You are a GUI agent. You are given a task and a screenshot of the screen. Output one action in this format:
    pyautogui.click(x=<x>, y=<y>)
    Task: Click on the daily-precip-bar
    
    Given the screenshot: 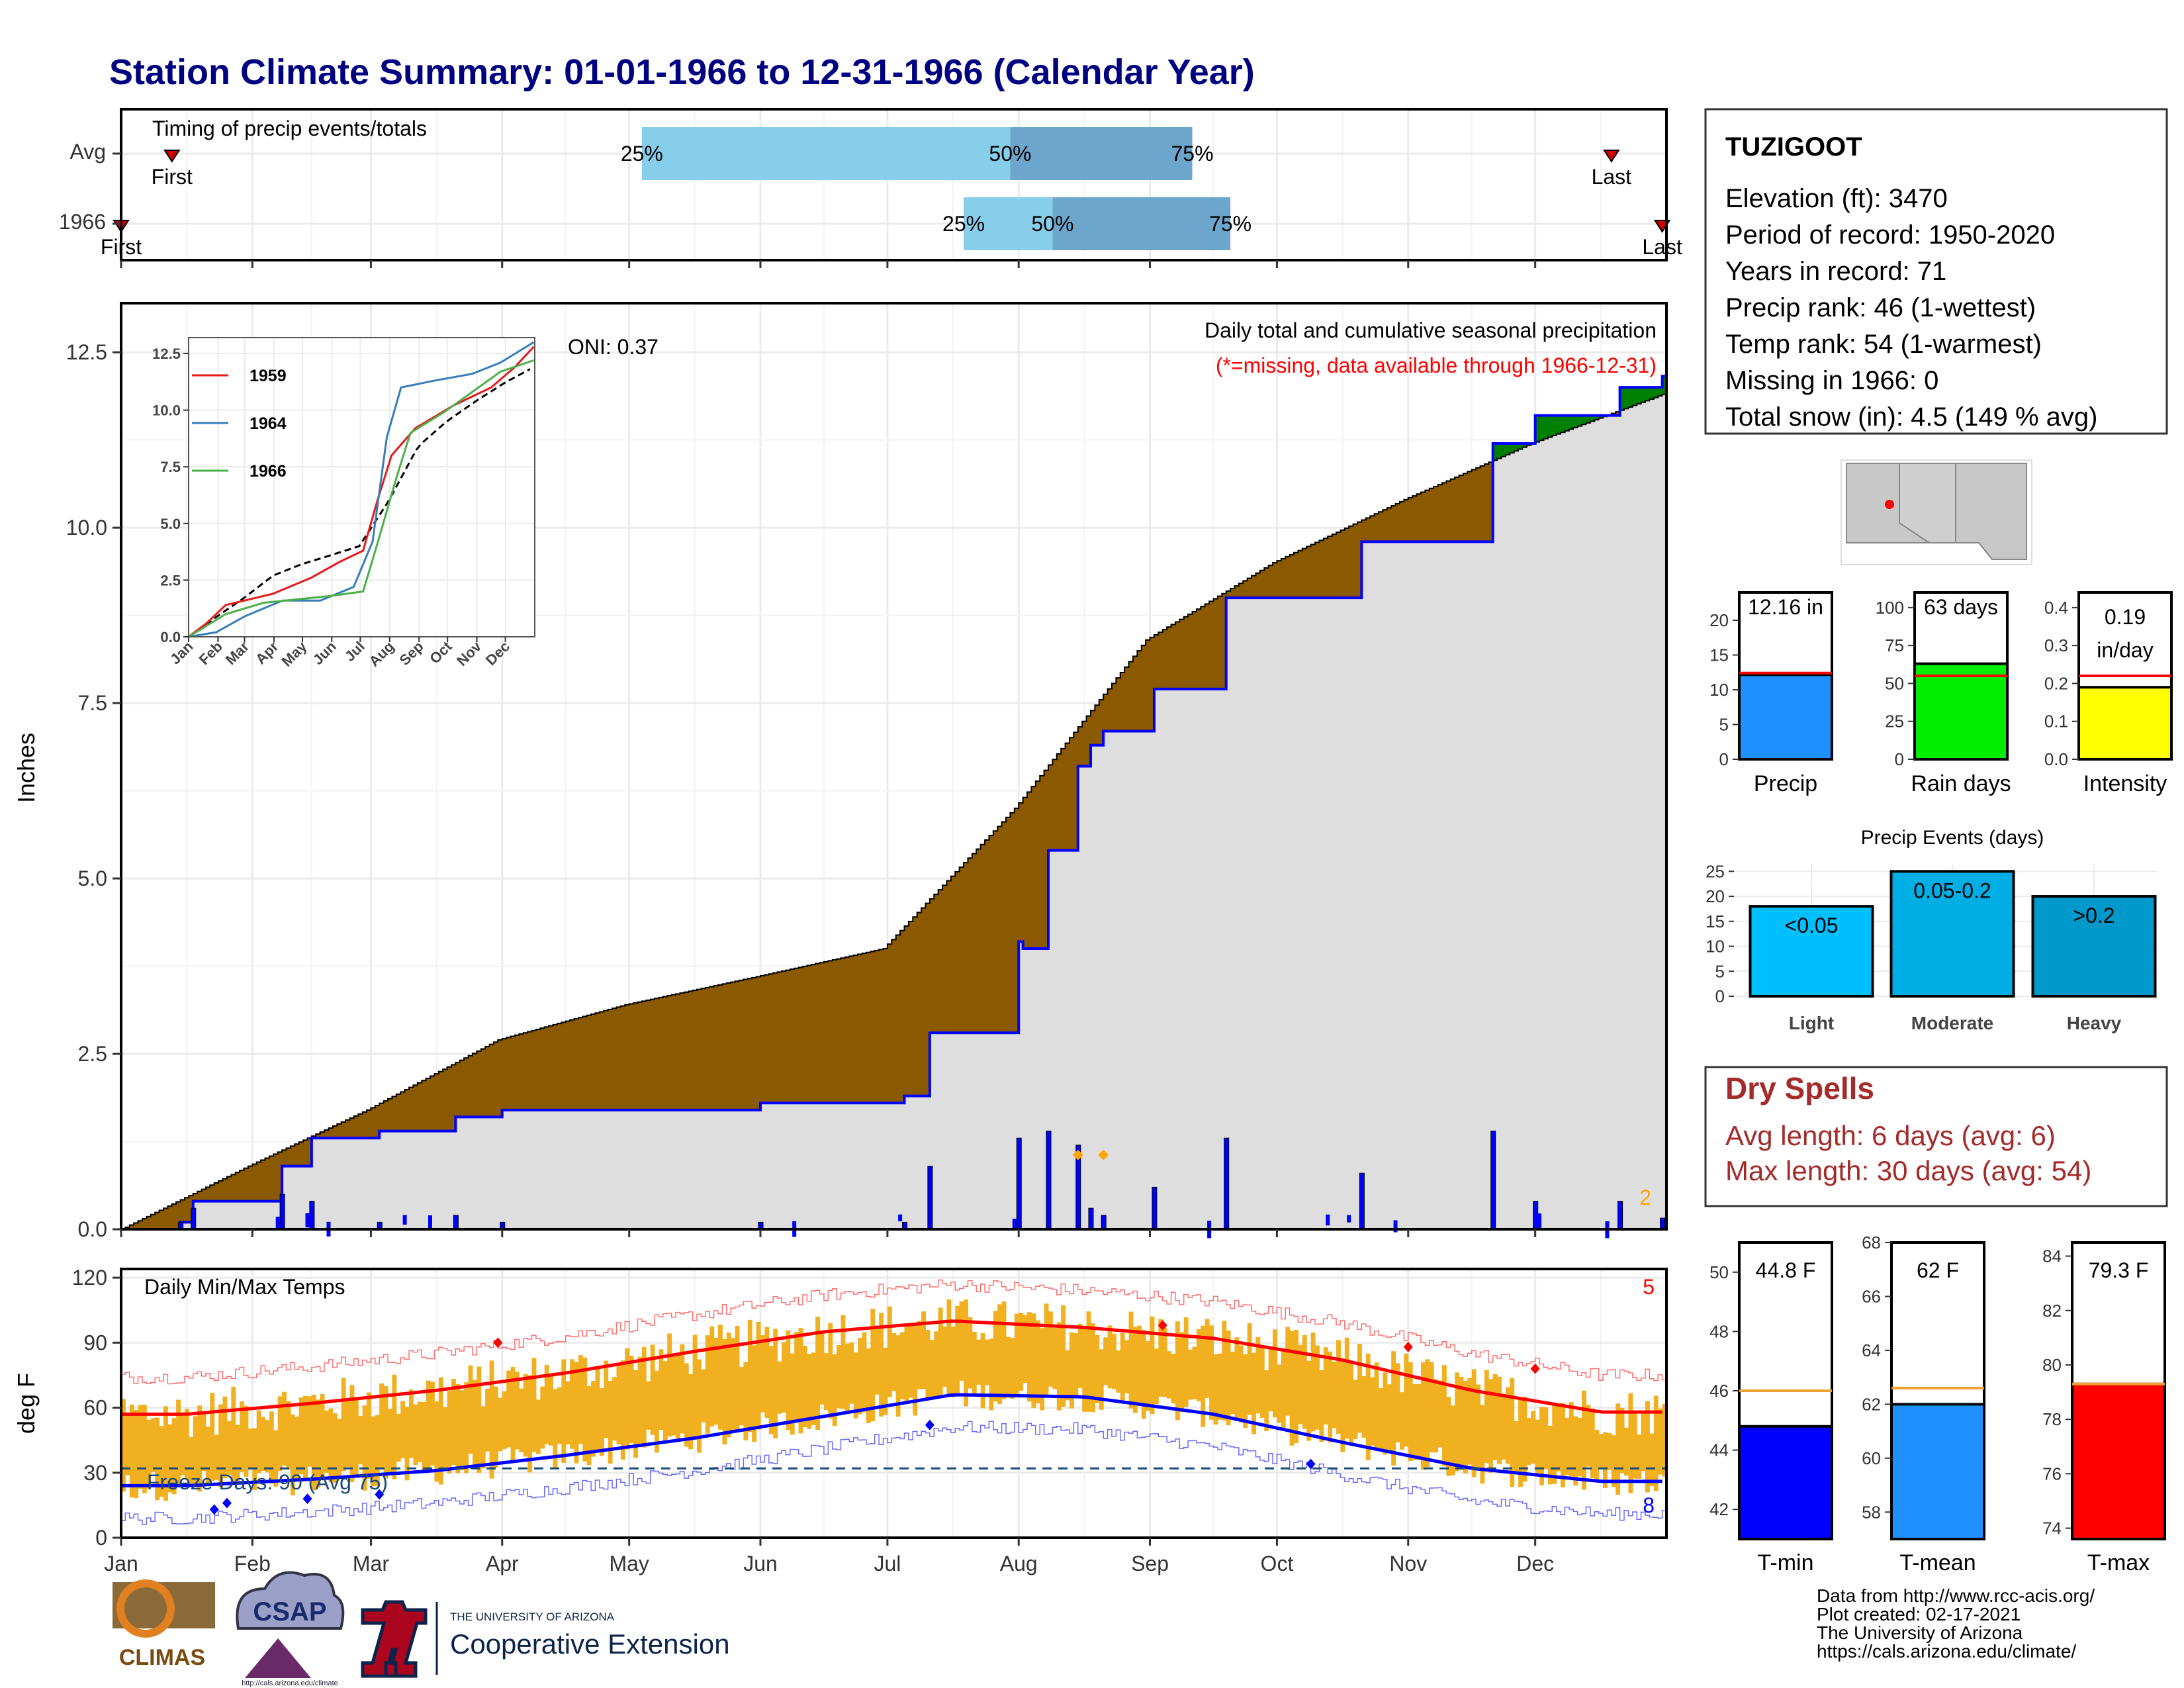 What is the action you would take?
    pyautogui.click(x=1536, y=1215)
    